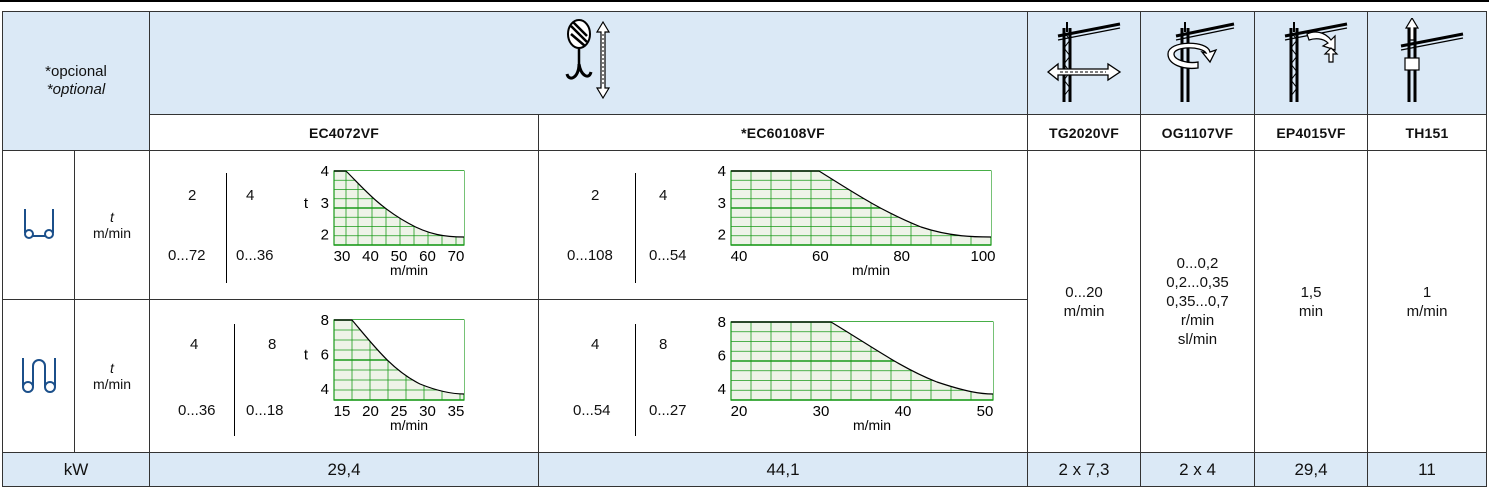  I want to click on th151-unit: m/min, so click(1427, 311).